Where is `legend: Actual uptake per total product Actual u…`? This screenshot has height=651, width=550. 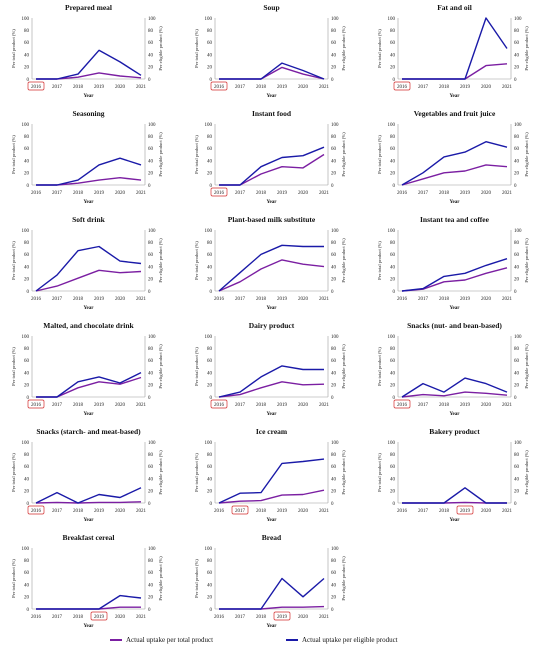
legend: Actual uptake per total product Actual u… is located at coordinates (275, 643).